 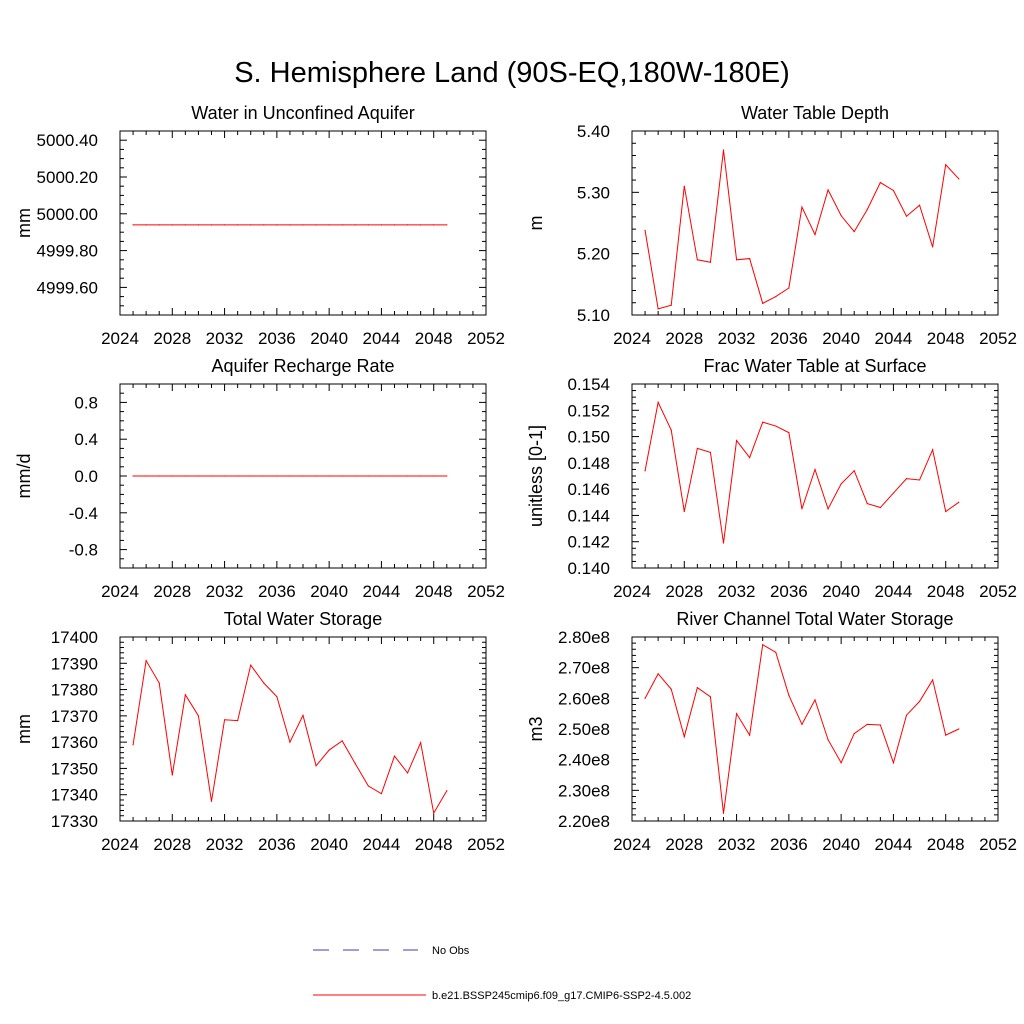 What do you see at coordinates (67, 140) in the screenshot?
I see `y-tick-label: 5000.40` at bounding box center [67, 140].